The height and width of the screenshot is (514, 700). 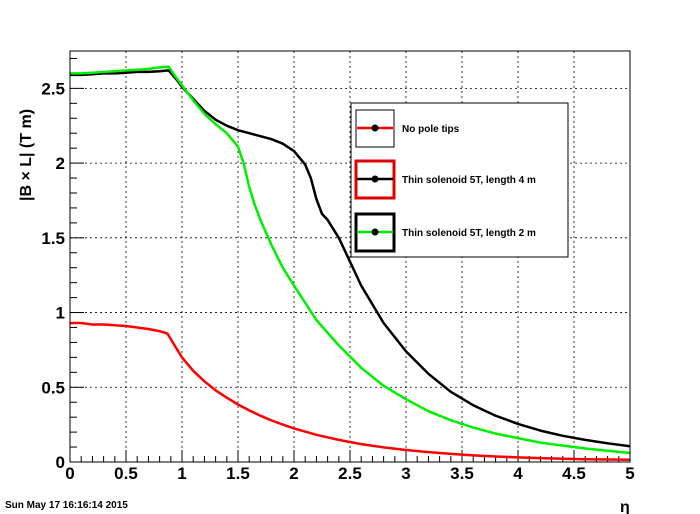 I want to click on y-tick-label: 2.5, so click(x=53, y=88).